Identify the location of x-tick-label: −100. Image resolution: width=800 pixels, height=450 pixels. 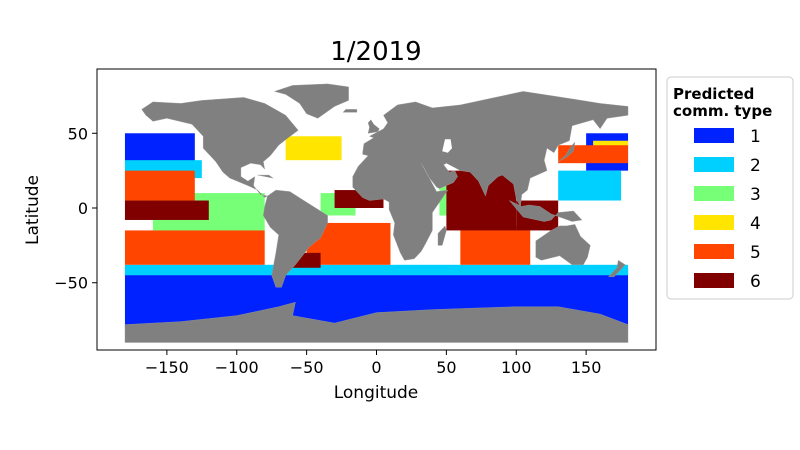
(237, 367).